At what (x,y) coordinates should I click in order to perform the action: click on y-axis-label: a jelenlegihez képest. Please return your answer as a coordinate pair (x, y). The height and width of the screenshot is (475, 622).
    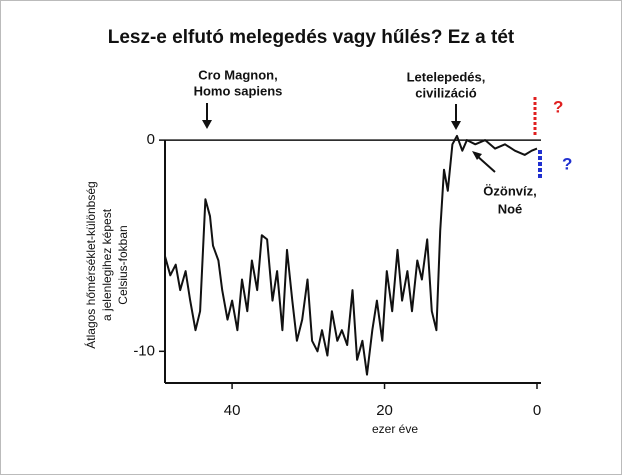
    Looking at the image, I should click on (107, 264).